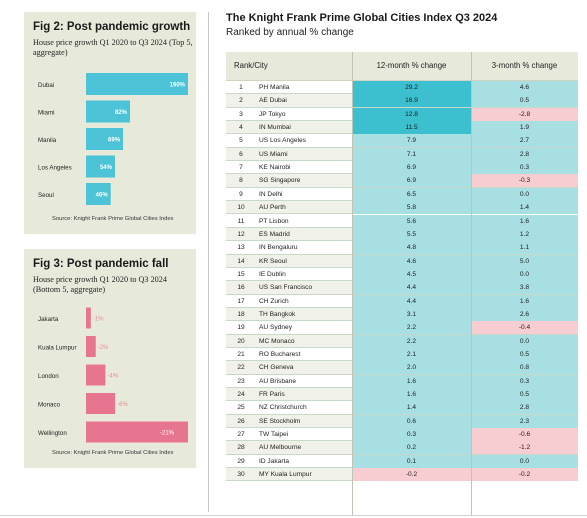  I want to click on bar-category-label: Dubai, so click(46, 85).